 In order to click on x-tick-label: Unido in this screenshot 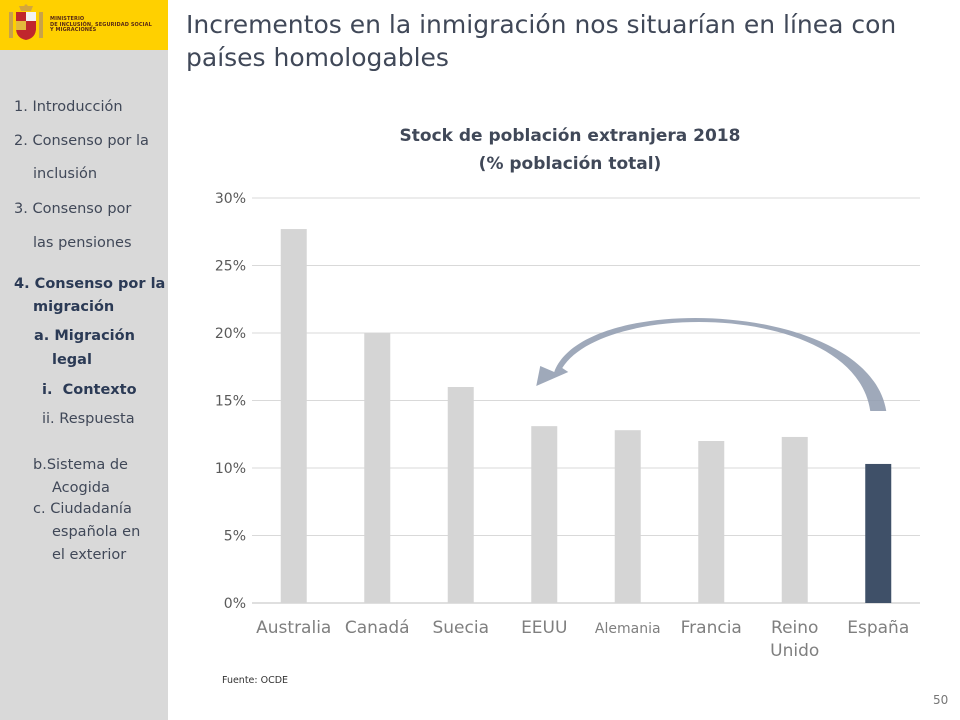, I will do `click(794, 651)`.